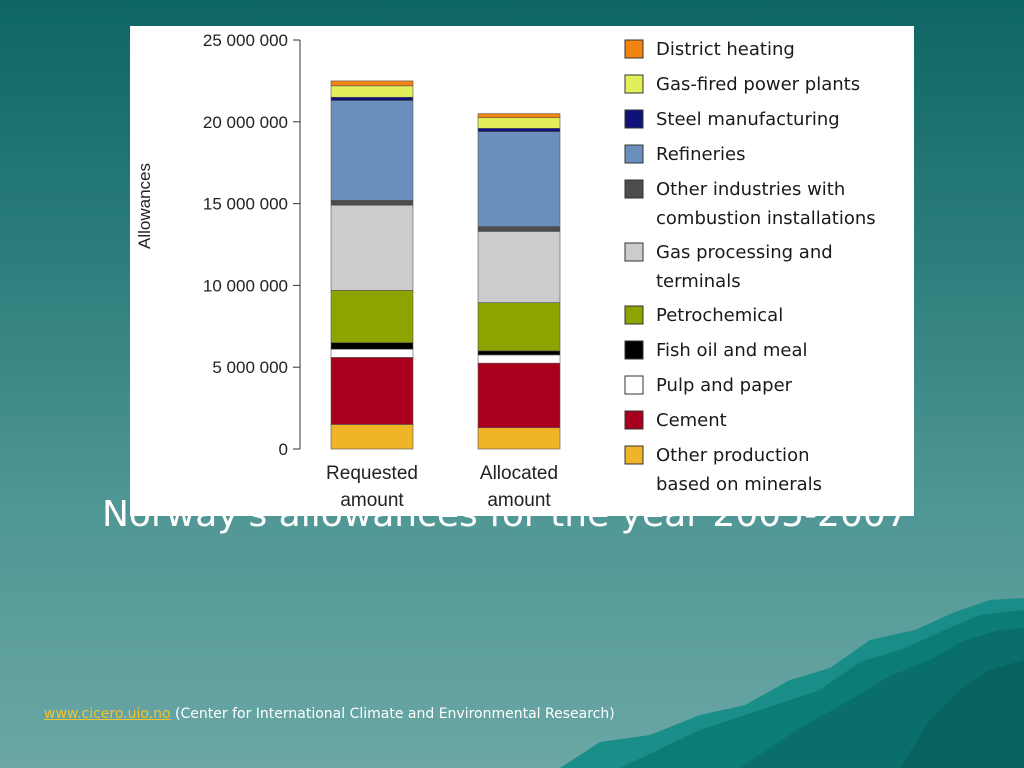  What do you see at coordinates (766, 218) in the screenshot?
I see `legend-label: combustion installations` at bounding box center [766, 218].